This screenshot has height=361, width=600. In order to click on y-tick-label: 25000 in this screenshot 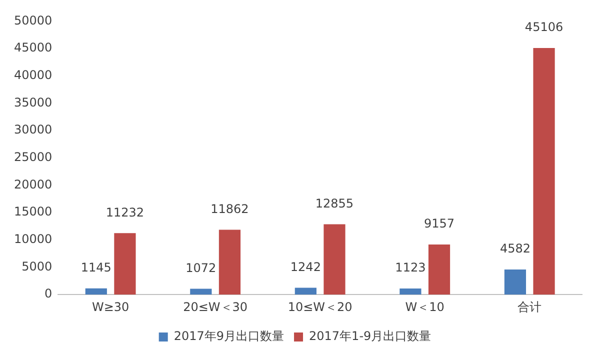, I will do `click(33, 157)`.